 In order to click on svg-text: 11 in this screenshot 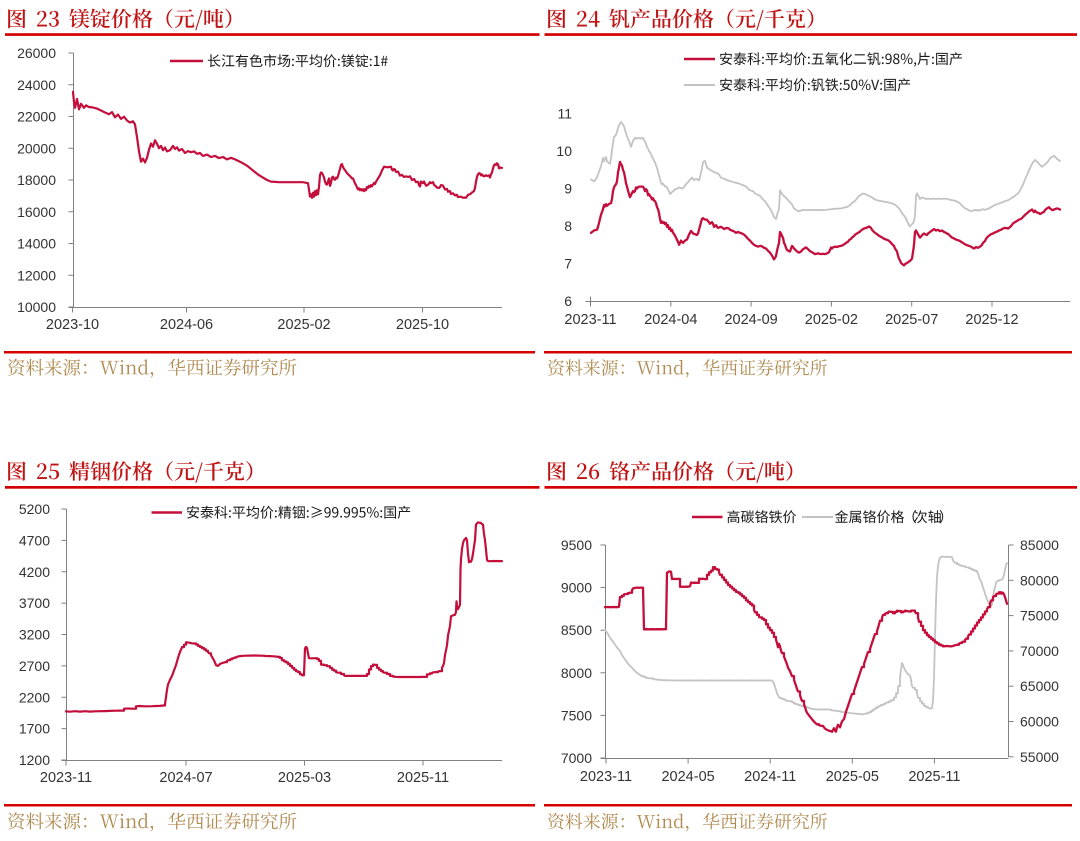, I will do `click(564, 114)`.